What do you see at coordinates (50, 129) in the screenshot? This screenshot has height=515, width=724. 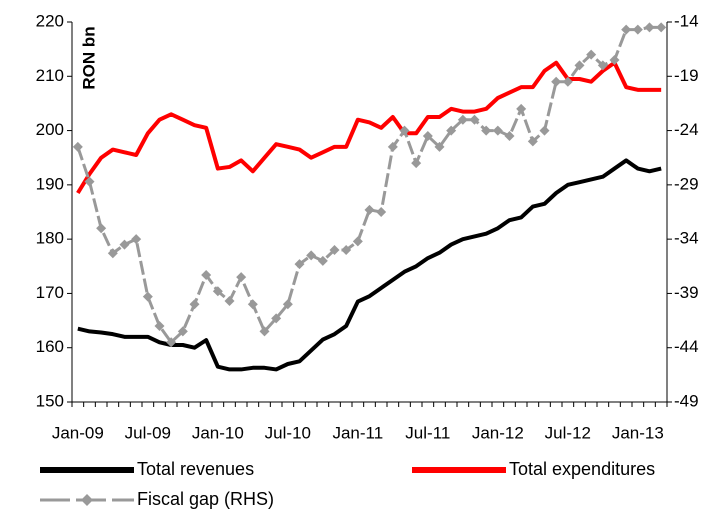 I see `y-tick-label: 200` at bounding box center [50, 129].